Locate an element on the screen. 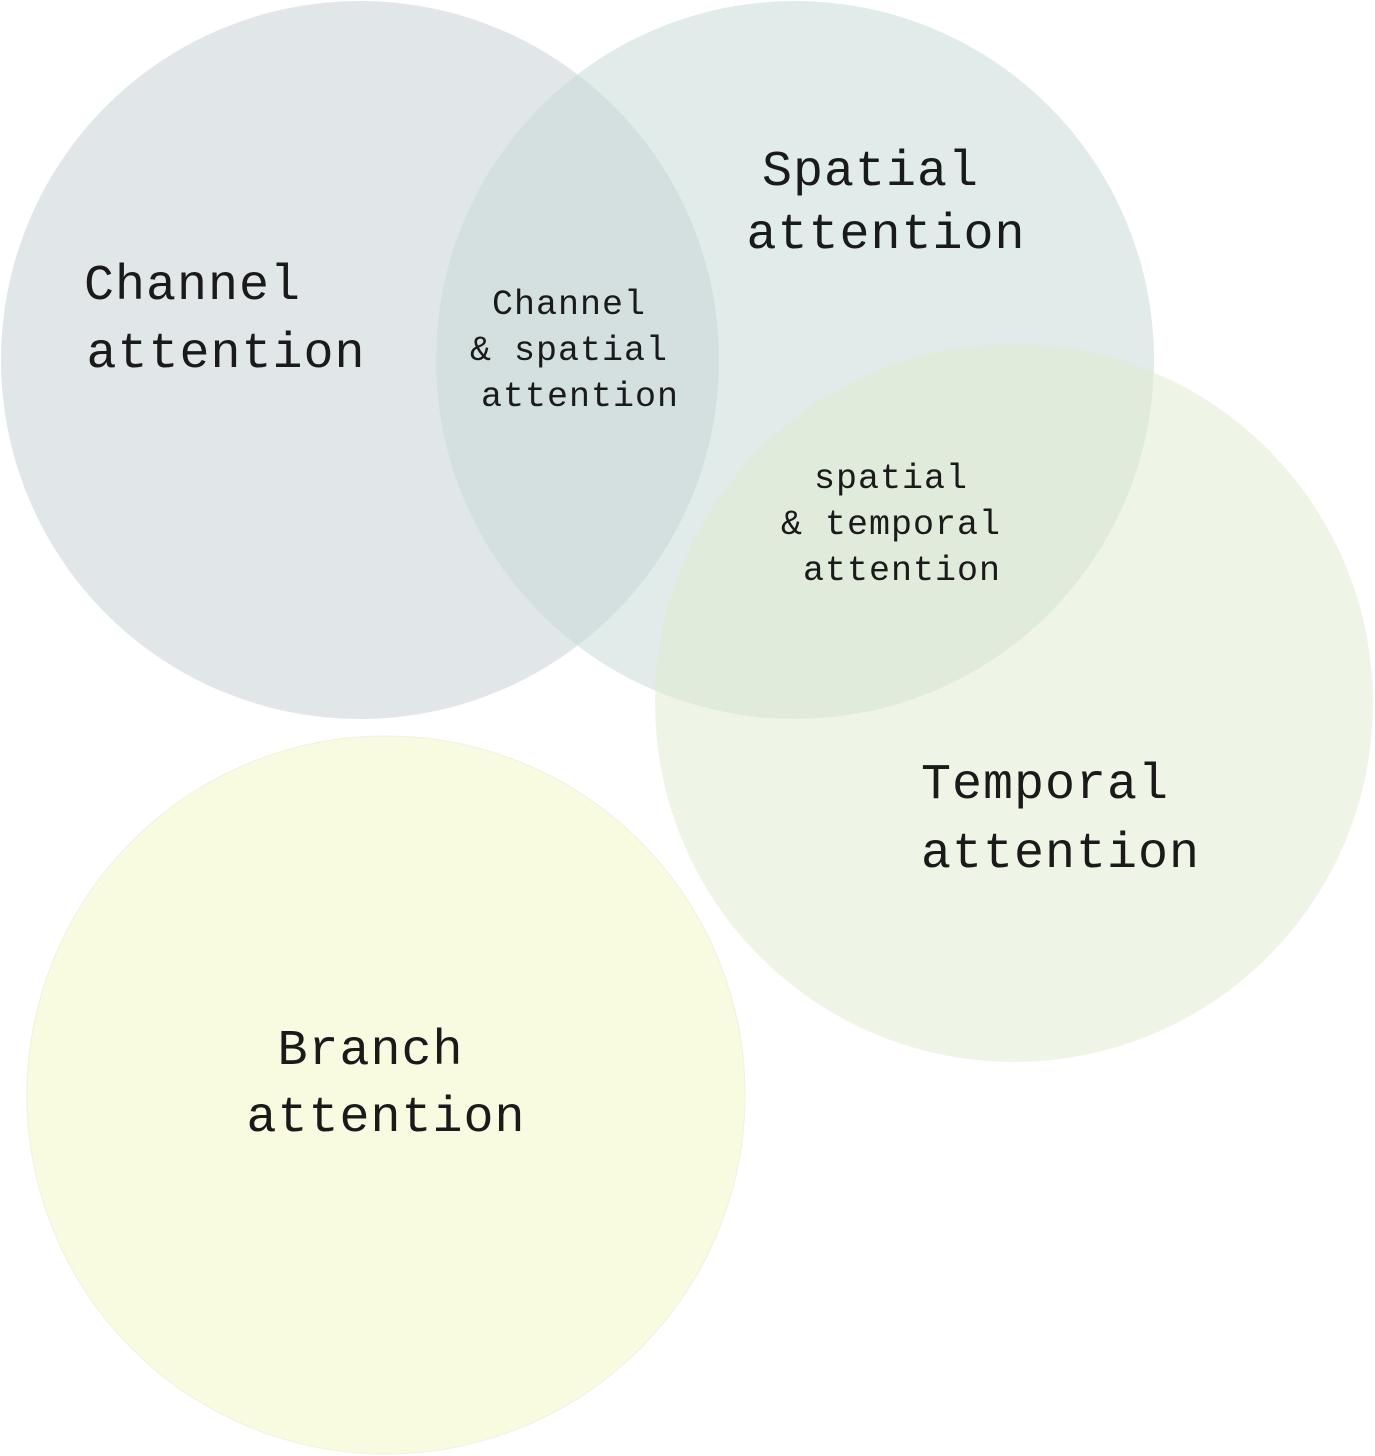  spatial-temporal-label-line2: & temporal is located at coordinates (891, 525).